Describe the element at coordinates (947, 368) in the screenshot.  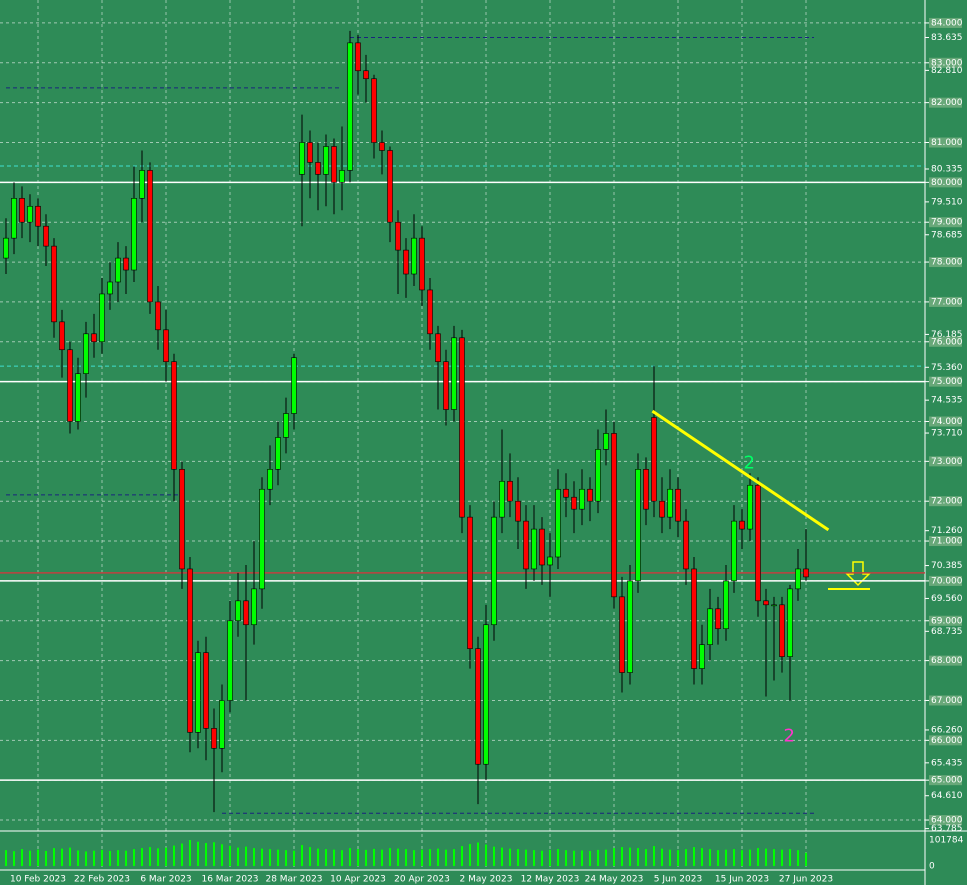
I see `y-tick-label: 75.360` at that location.